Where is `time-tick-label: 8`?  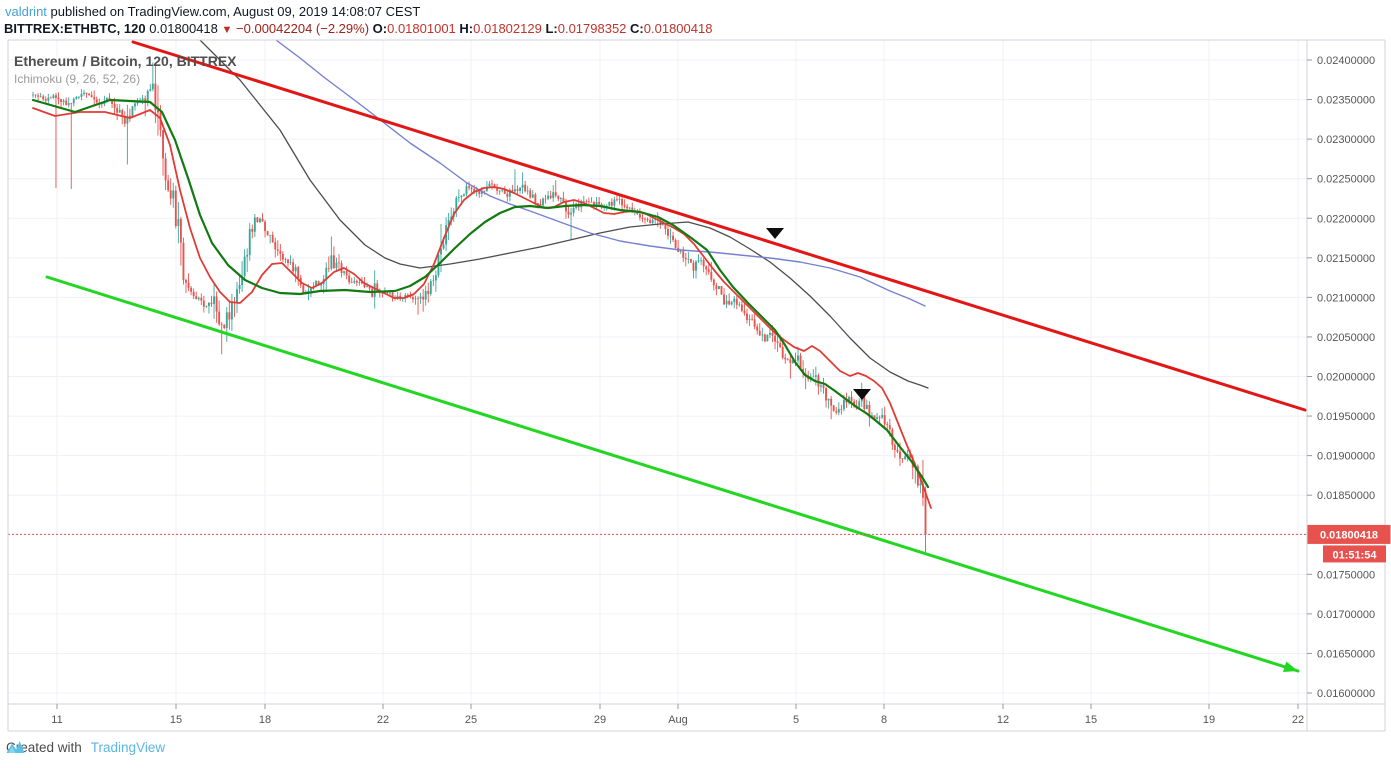 time-tick-label: 8 is located at coordinates (884, 720).